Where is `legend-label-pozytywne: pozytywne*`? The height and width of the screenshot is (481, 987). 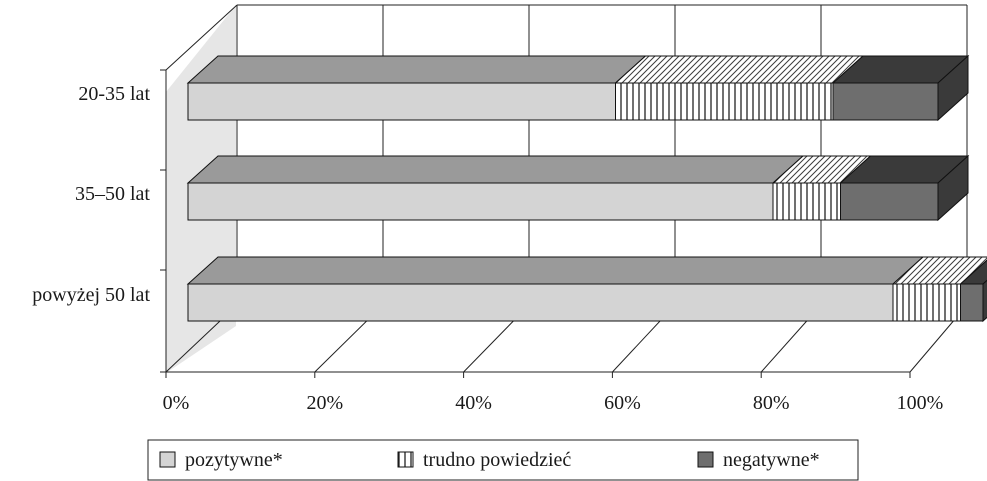 legend-label-pozytywne: pozytywne* is located at coordinates (234, 460).